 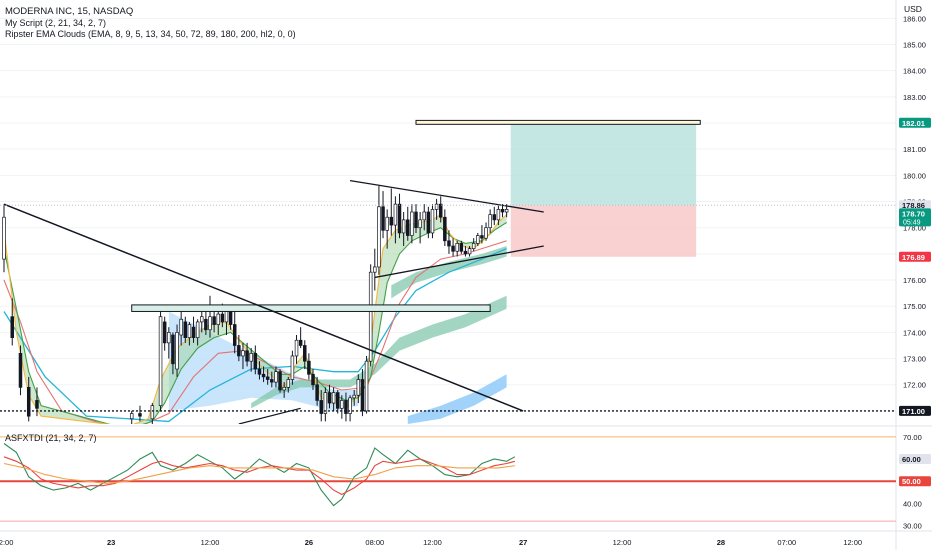 I want to click on price-axis-tick-label: 176.00, so click(x=914, y=280).